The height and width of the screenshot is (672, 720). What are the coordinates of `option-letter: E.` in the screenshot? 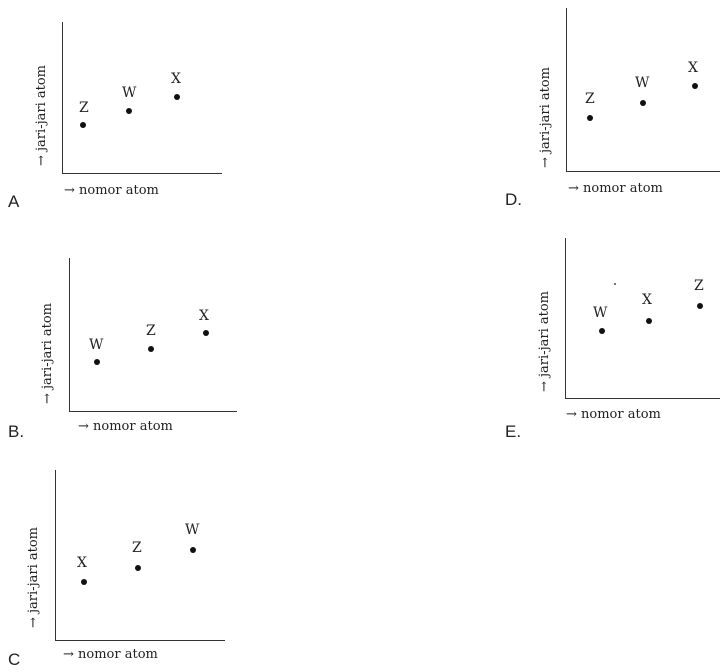 It's located at (513, 431).